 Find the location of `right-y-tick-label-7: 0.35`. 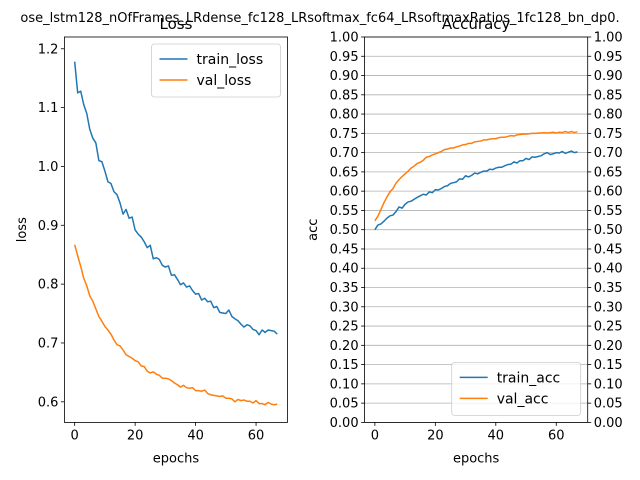

right-y-tick-label-7: 0.35 is located at coordinates (608, 288).